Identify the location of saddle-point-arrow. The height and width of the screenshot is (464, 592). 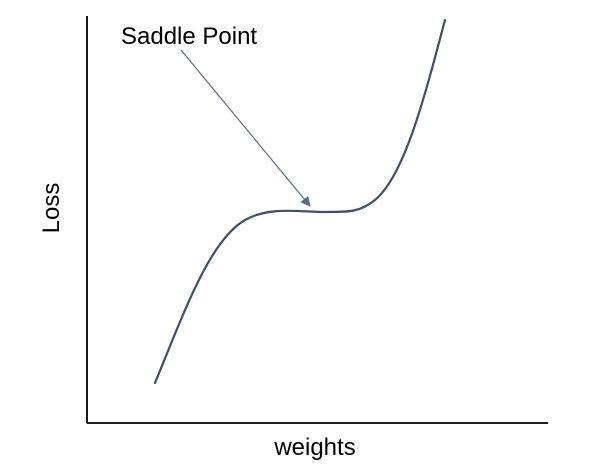
(245, 128).